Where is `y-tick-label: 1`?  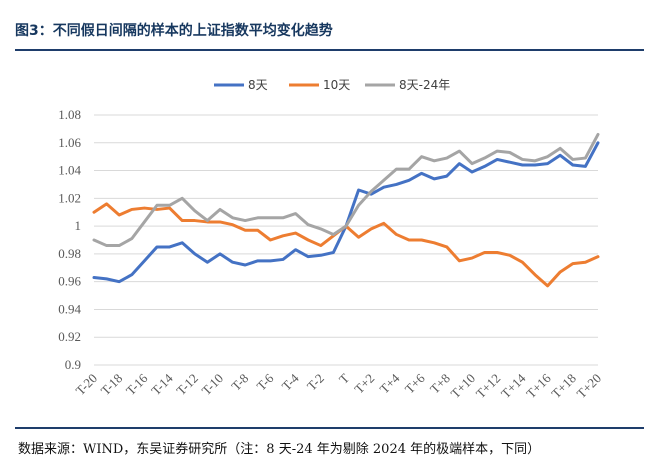
y-tick-label: 1 is located at coordinates (78, 225).